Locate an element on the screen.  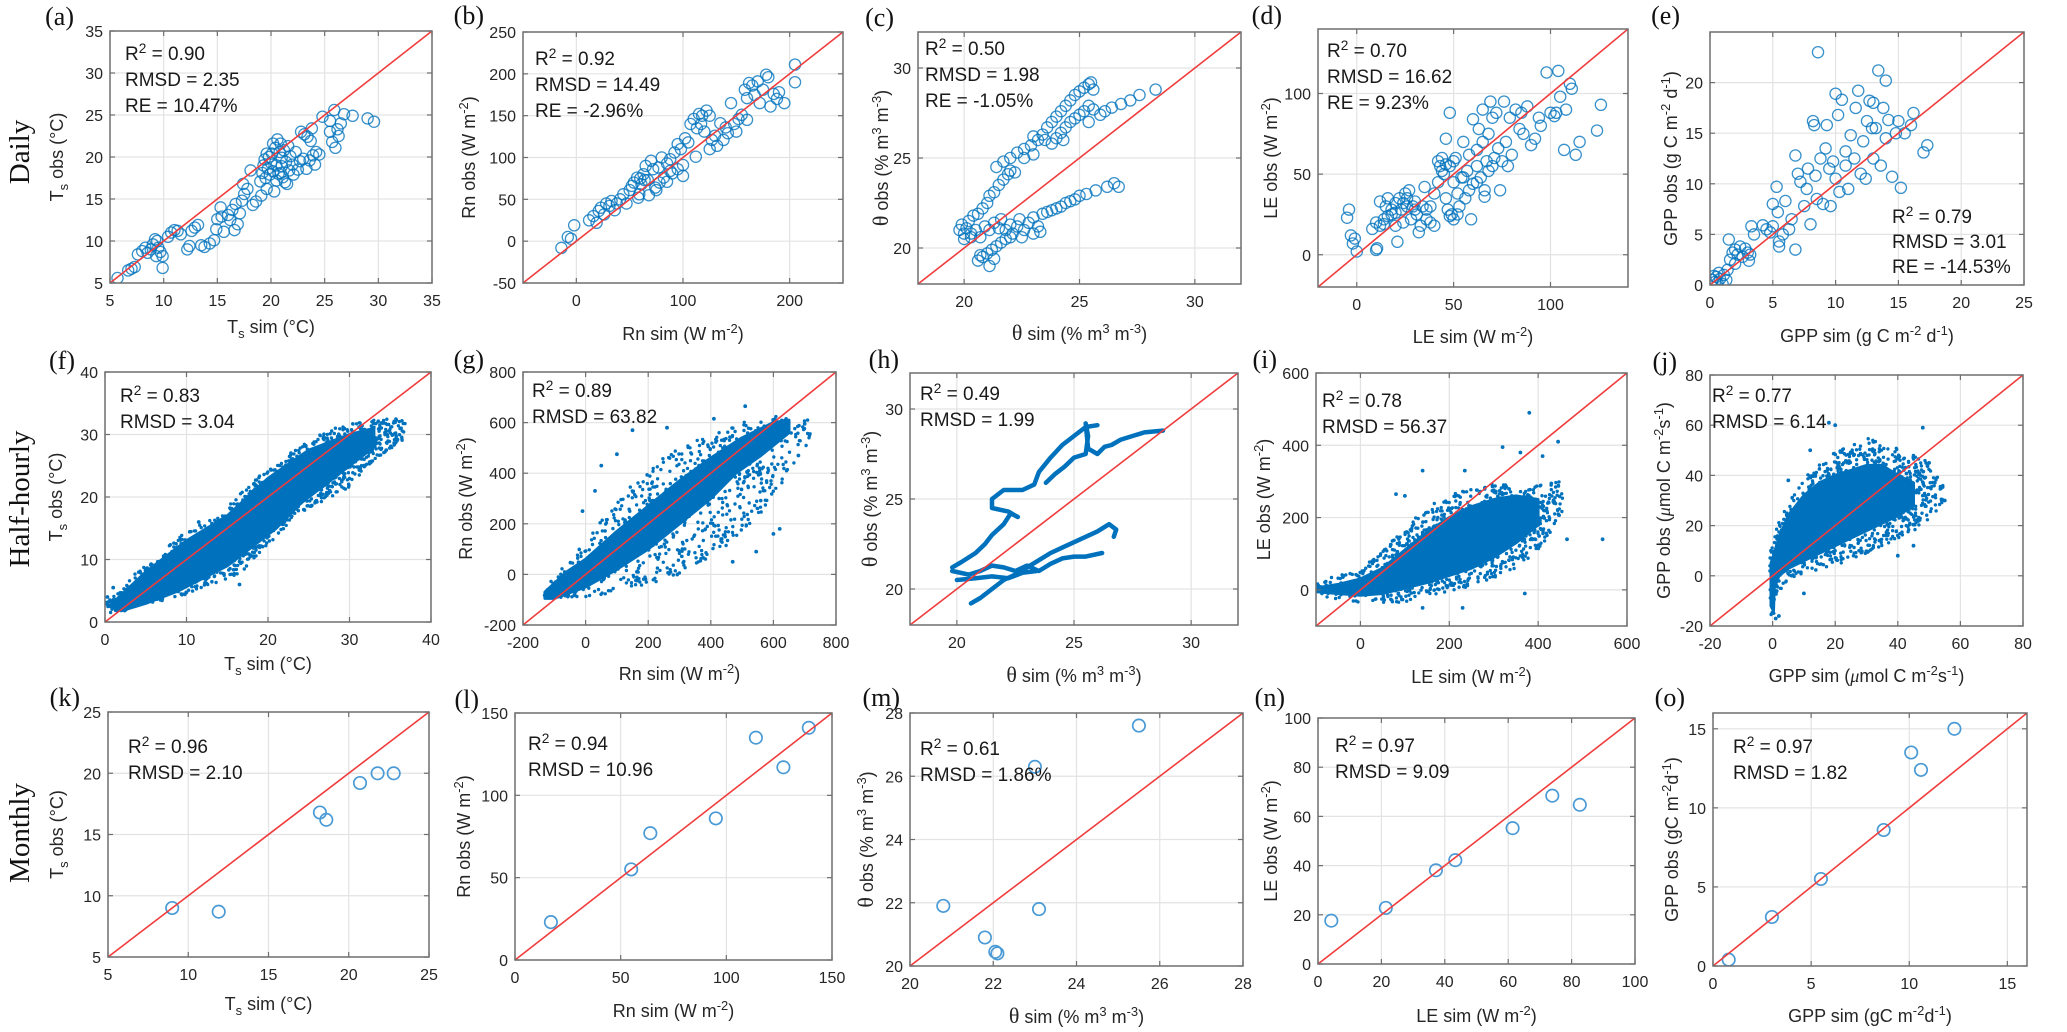
data-layer is located at coordinates (271, 157).